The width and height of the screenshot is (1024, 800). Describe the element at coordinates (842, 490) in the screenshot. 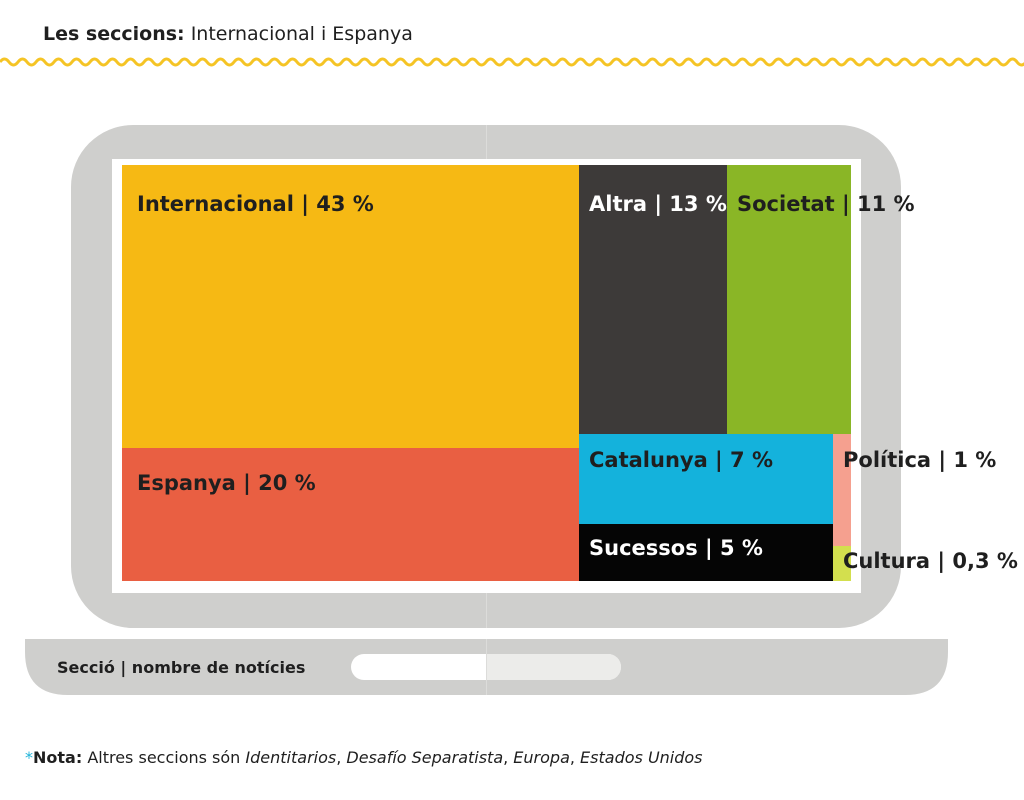

I see `cell-politica` at that location.